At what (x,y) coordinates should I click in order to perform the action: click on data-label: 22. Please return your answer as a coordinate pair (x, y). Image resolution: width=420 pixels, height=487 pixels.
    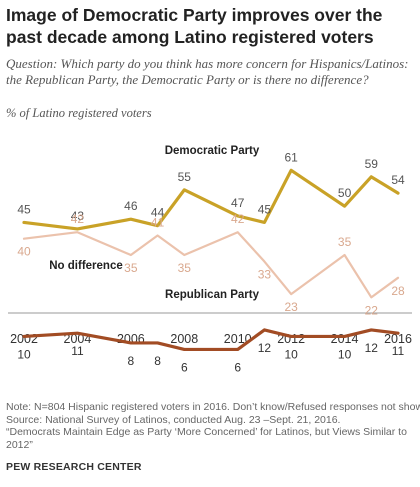
    Looking at the image, I should click on (372, 310).